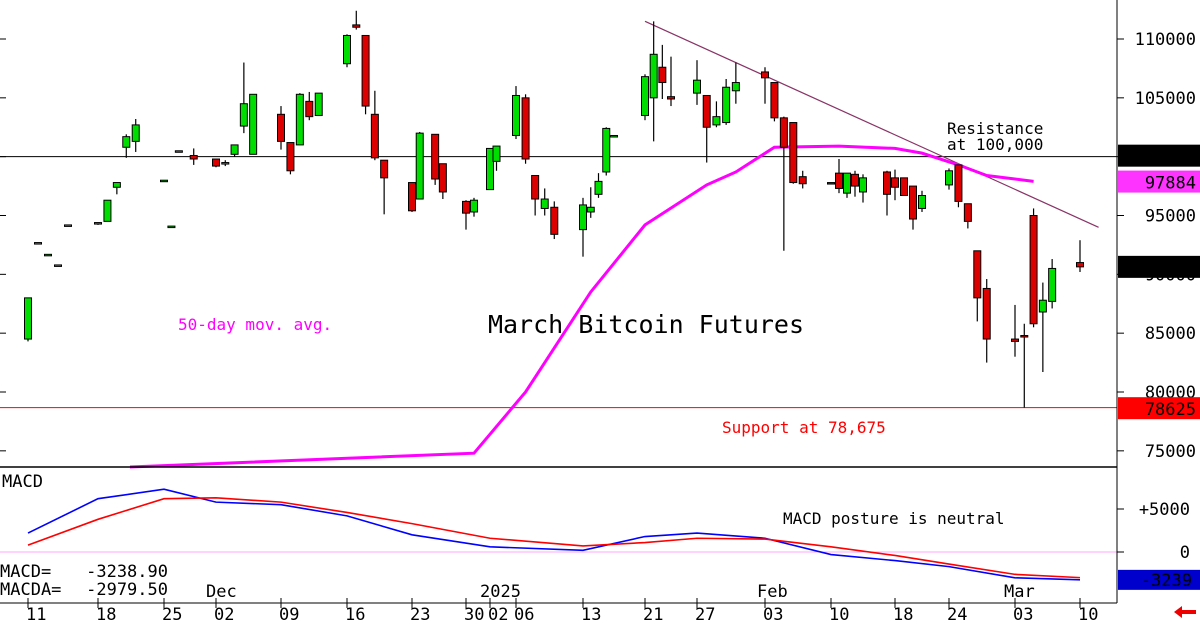 The image size is (1200, 624). Describe the element at coordinates (500, 592) in the screenshot. I see `date-group-label: 2025` at that location.